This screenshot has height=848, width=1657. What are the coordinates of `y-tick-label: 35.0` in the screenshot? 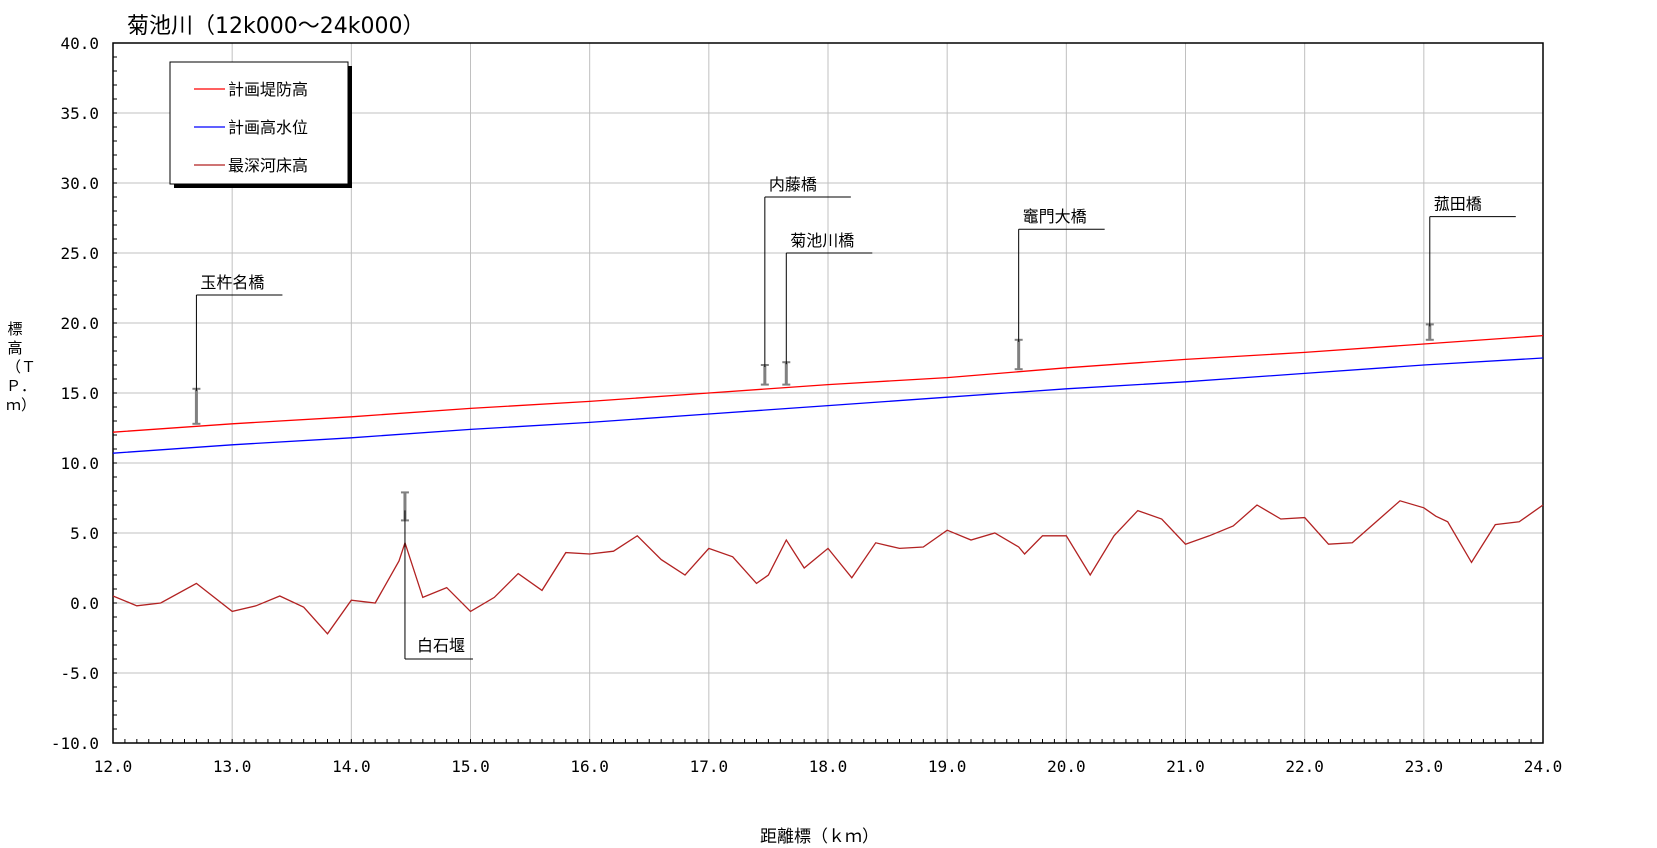 It's located at (79, 113).